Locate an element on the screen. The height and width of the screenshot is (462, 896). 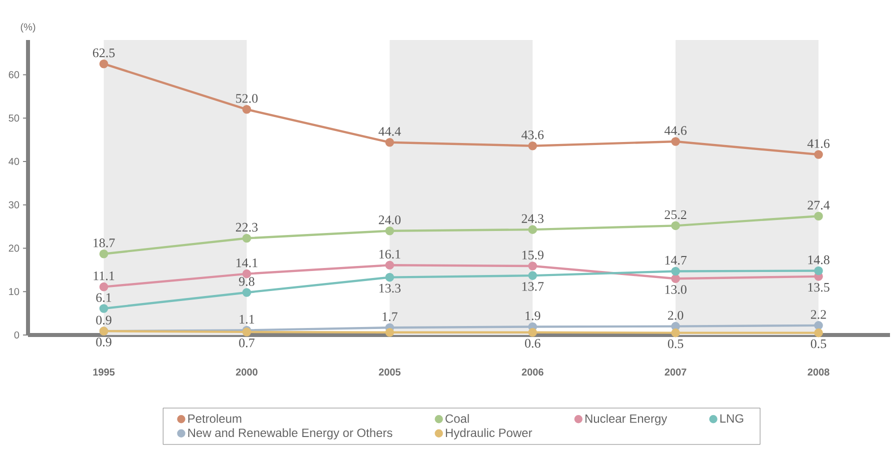
data-label: 2.2 is located at coordinates (818, 314).